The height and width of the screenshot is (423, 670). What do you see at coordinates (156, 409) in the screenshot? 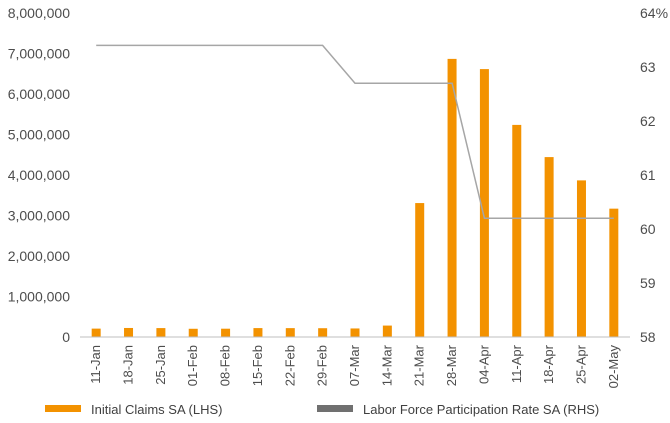
I see `legend-label-claims: Initial Claims SA (LHS)` at bounding box center [156, 409].